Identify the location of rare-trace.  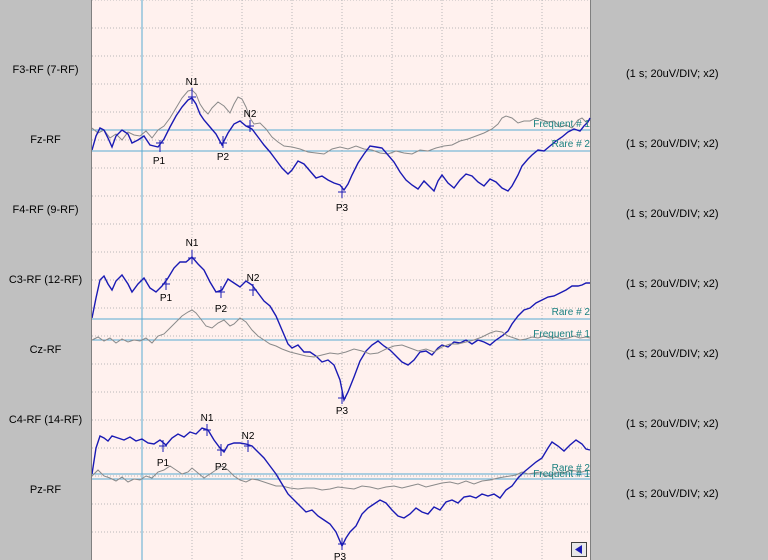
(341, 487).